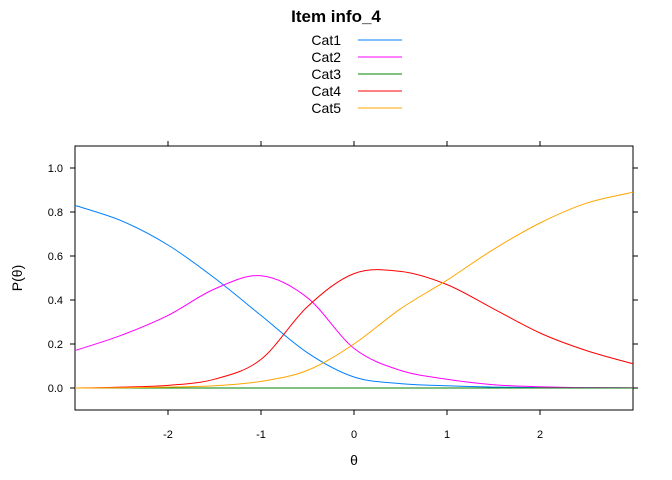  I want to click on y-tick-label: 0.6, so click(55, 257).